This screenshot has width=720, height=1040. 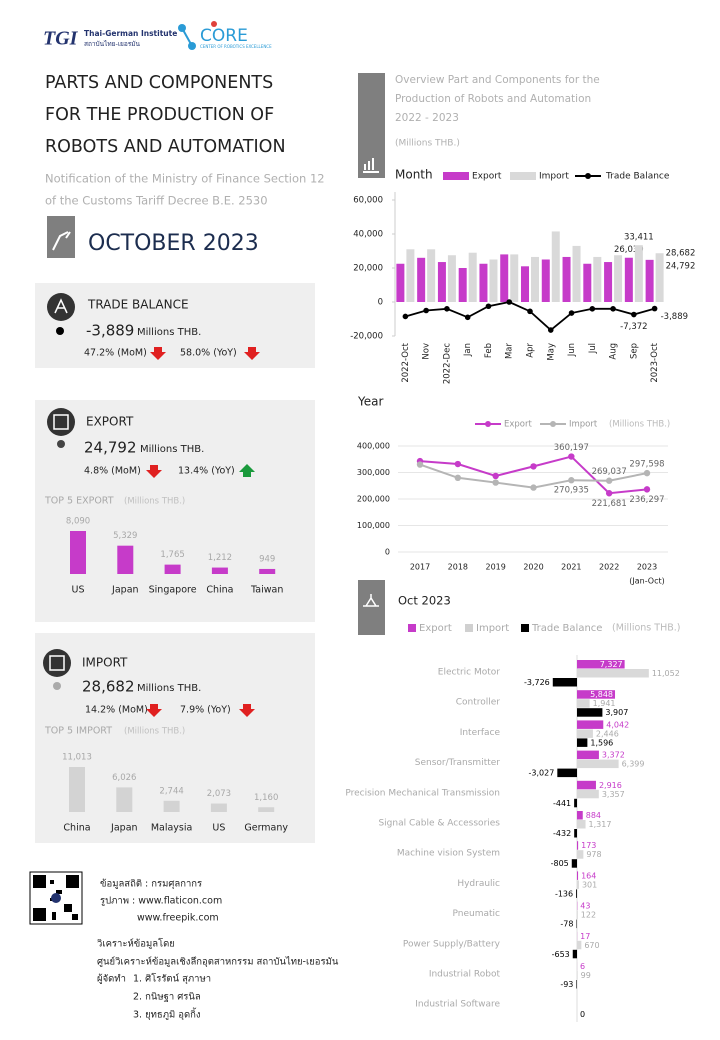 What do you see at coordinates (447, 363) in the screenshot?
I see `x-tick-label: 2022-Dec` at bounding box center [447, 363].